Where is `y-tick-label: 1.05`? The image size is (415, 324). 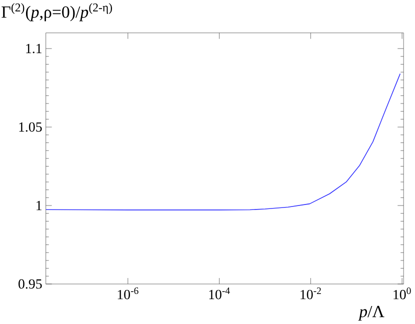
y-tick-label: 1.05 is located at coordinates (30, 127).